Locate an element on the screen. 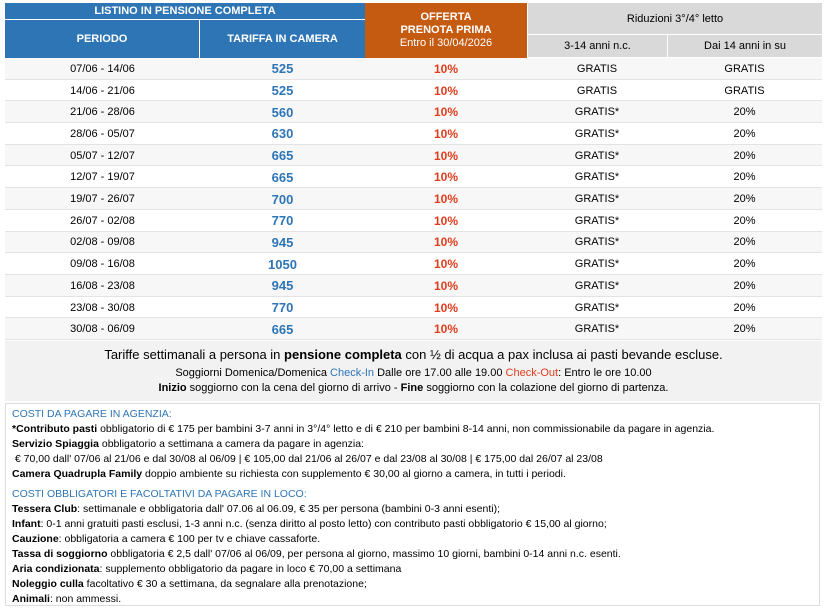 This screenshot has width=829, height=615. text: Fine is located at coordinates (412, 388).